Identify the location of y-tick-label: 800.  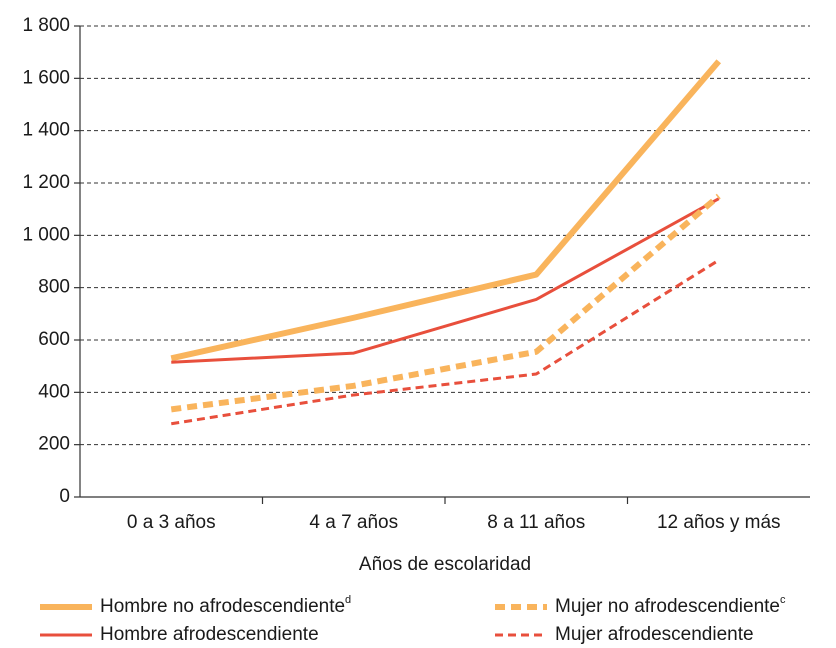
(54, 287).